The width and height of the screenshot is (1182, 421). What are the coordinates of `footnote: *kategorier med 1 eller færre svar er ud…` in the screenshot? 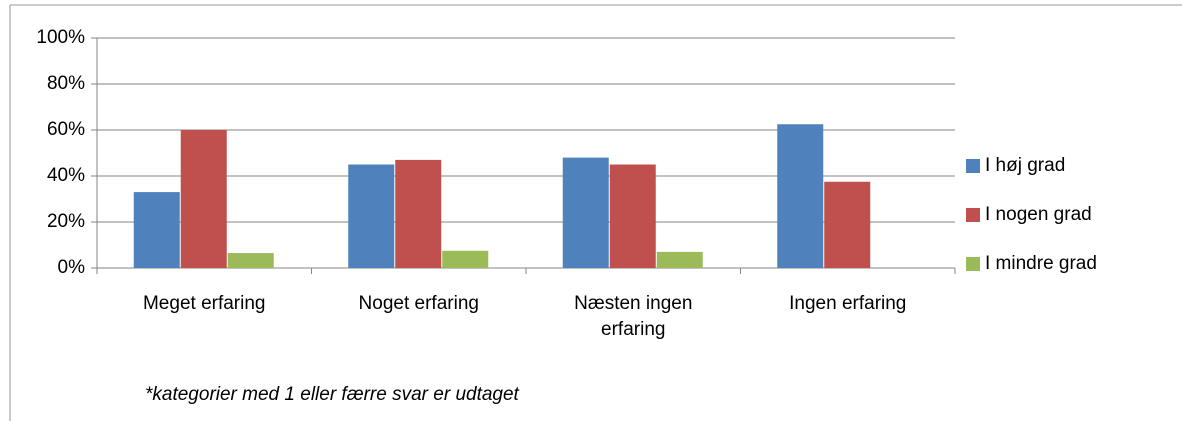 It's located at (332, 394).